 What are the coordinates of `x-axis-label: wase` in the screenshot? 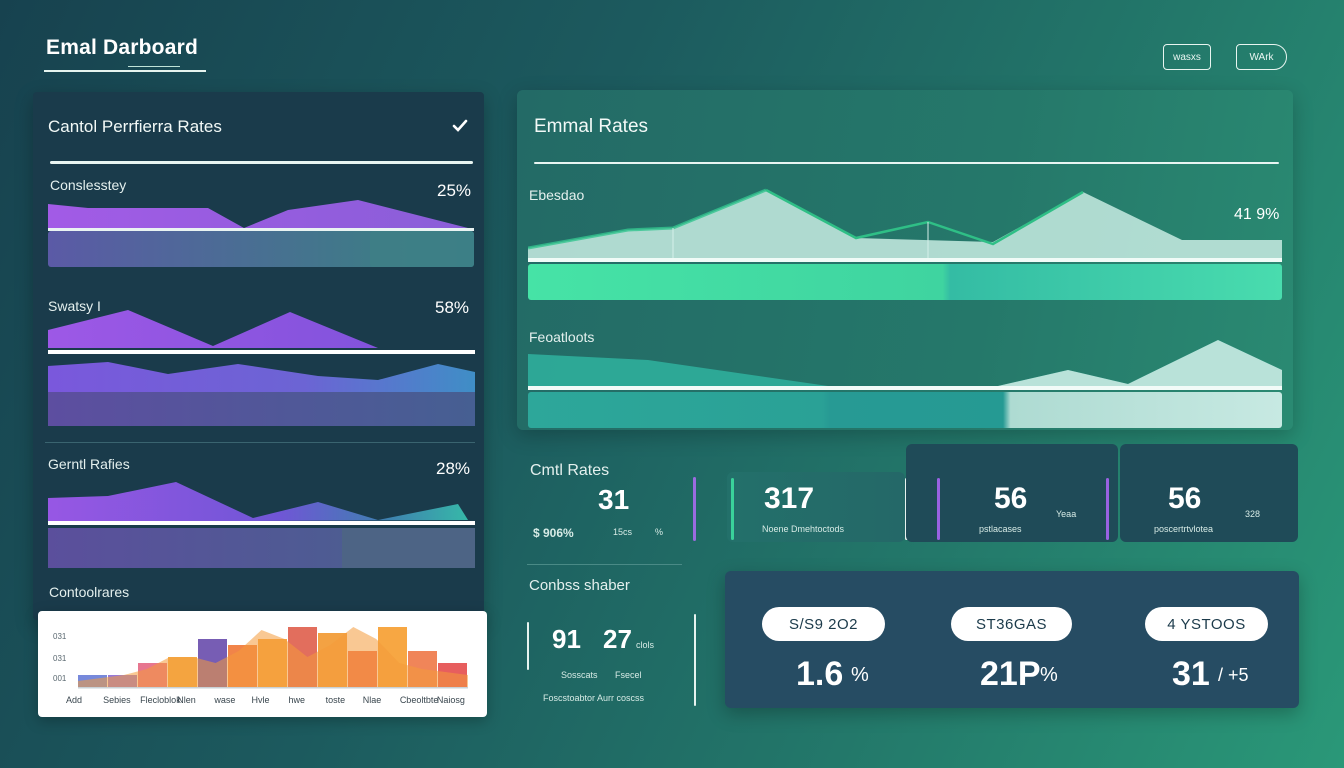 It's located at (225, 700).